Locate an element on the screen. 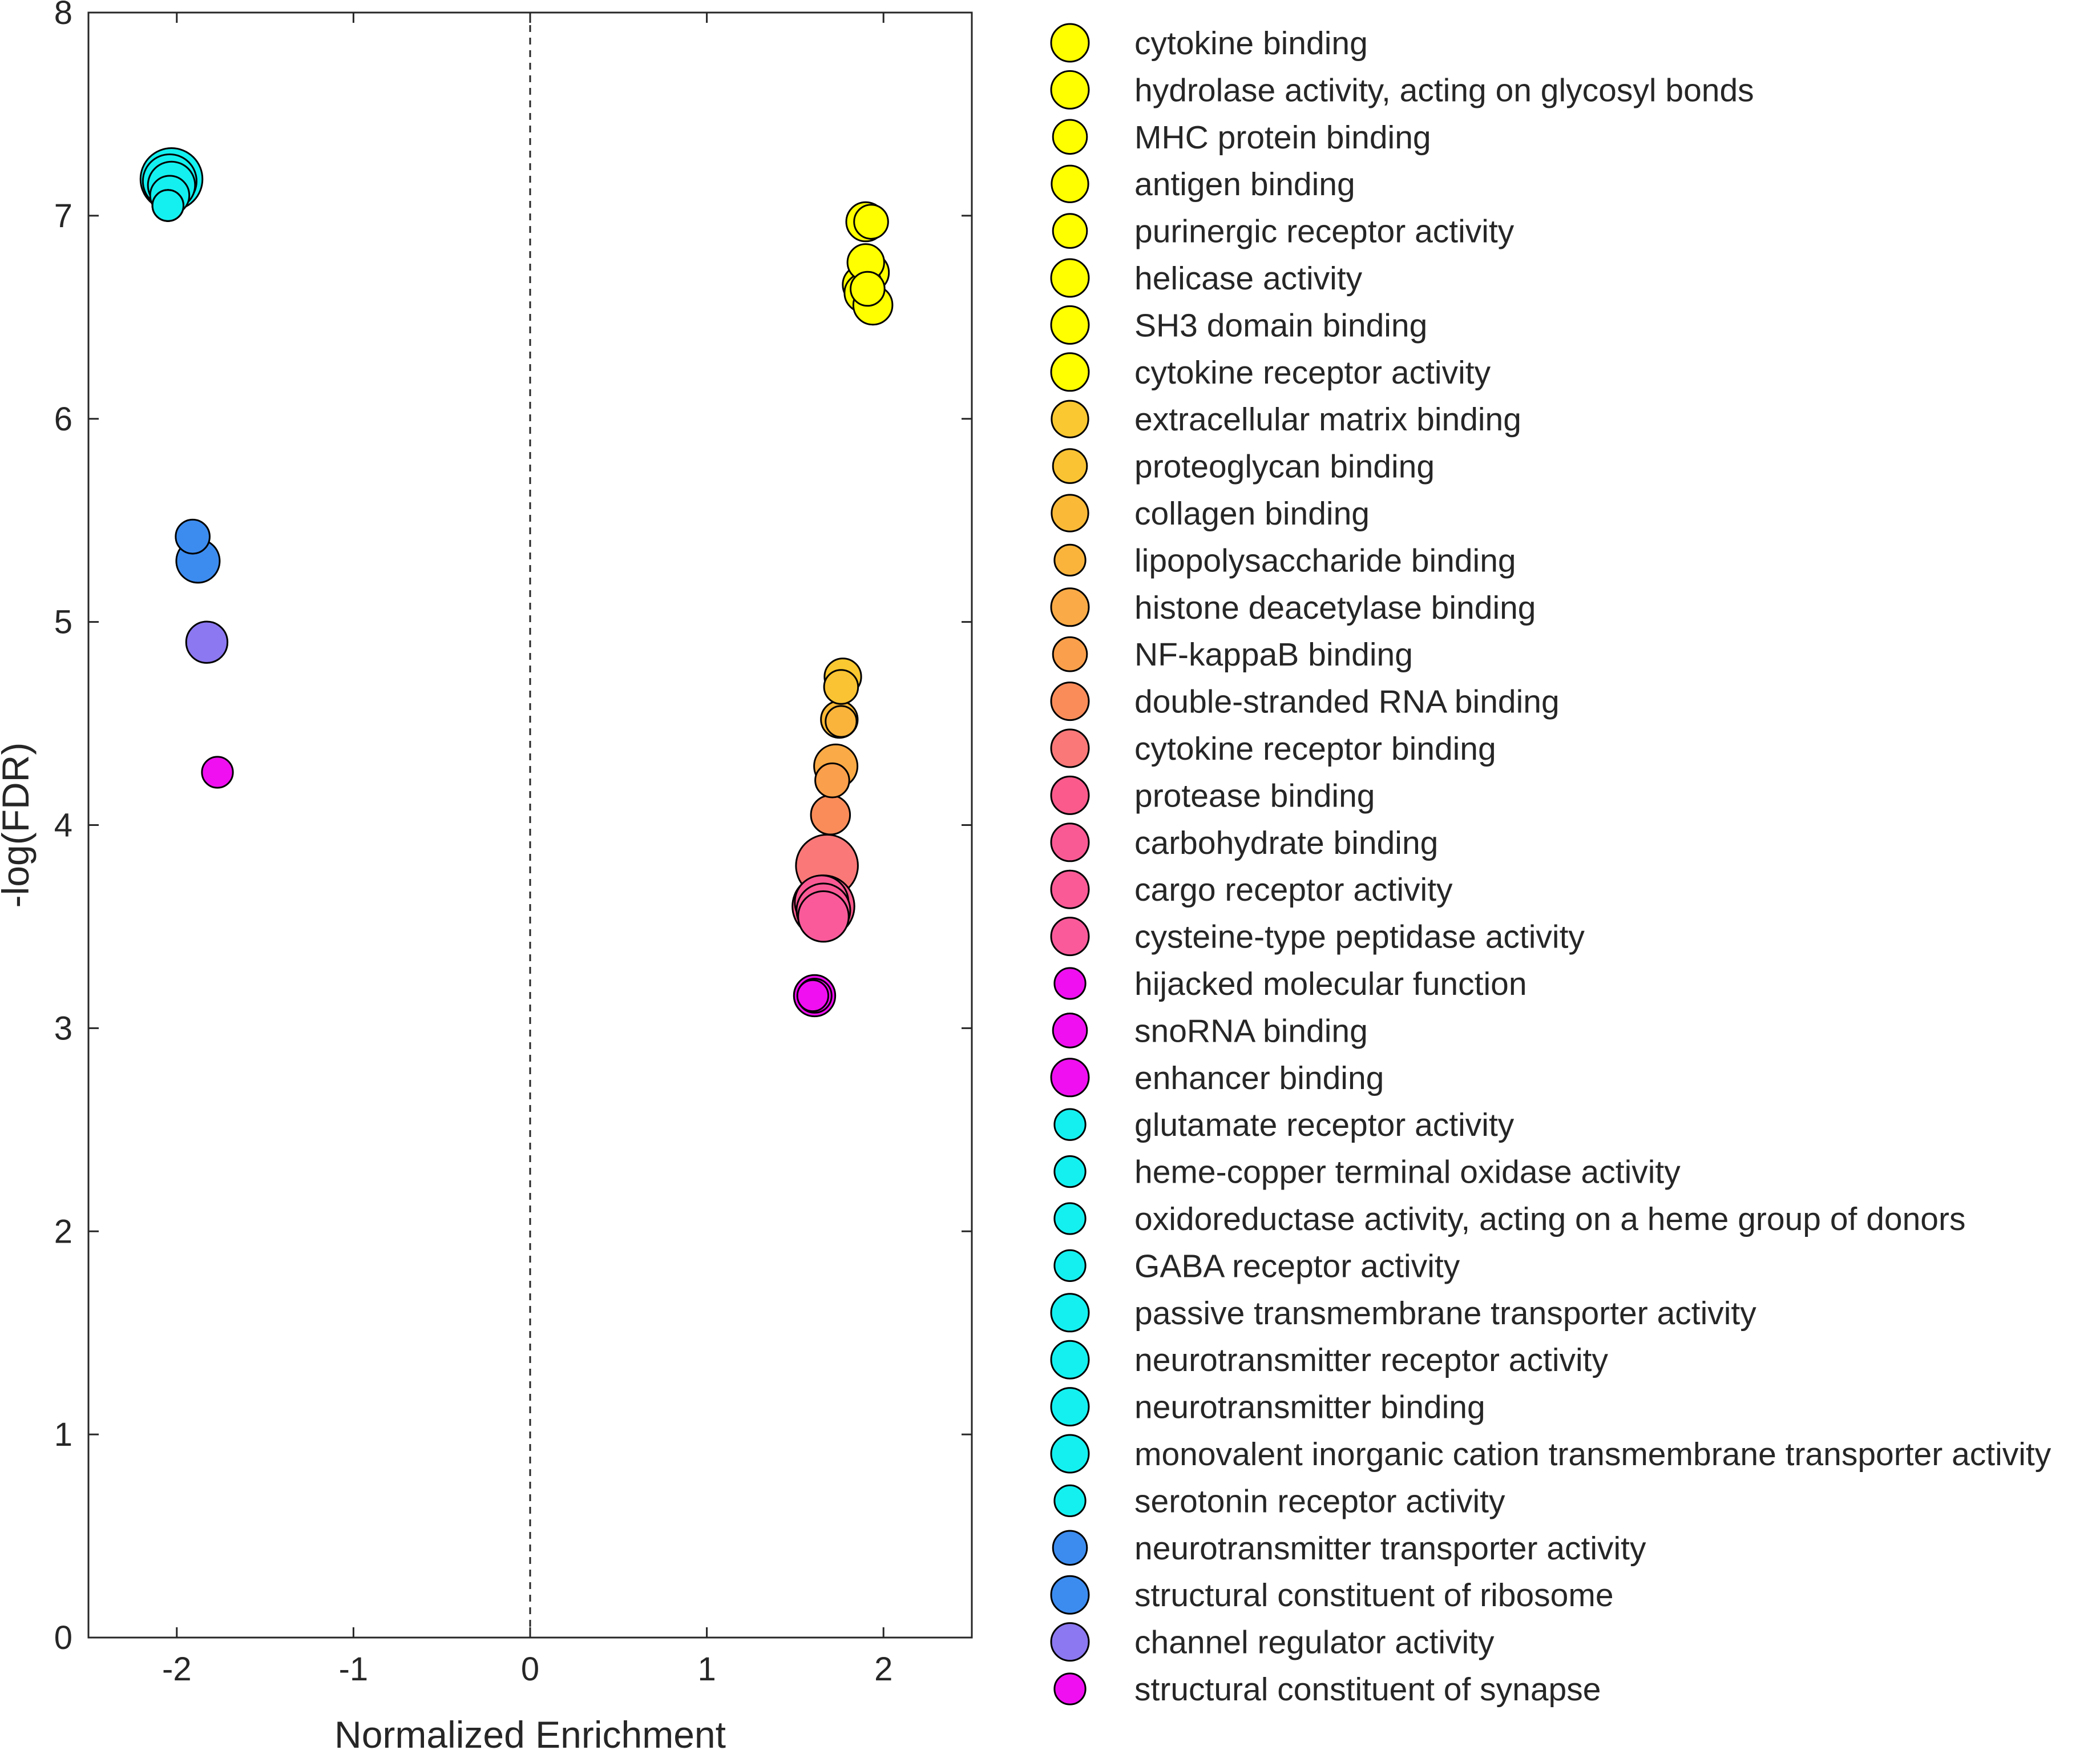 The width and height of the screenshot is (2100, 1750). legend-label: neurotransmitter transporter activity is located at coordinates (1390, 1549).